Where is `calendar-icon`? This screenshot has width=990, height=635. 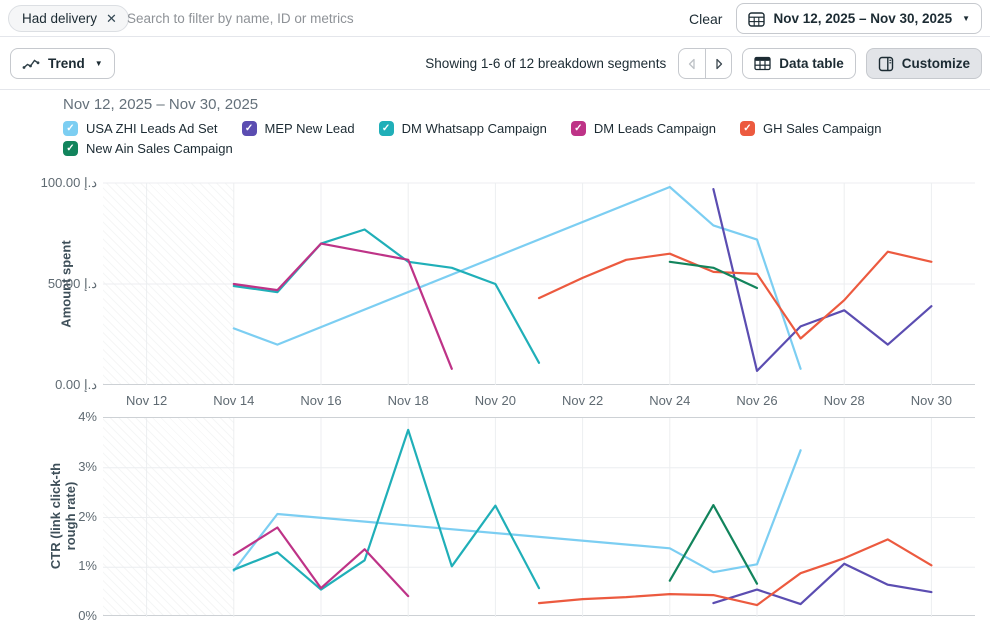
calendar-icon is located at coordinates (757, 19).